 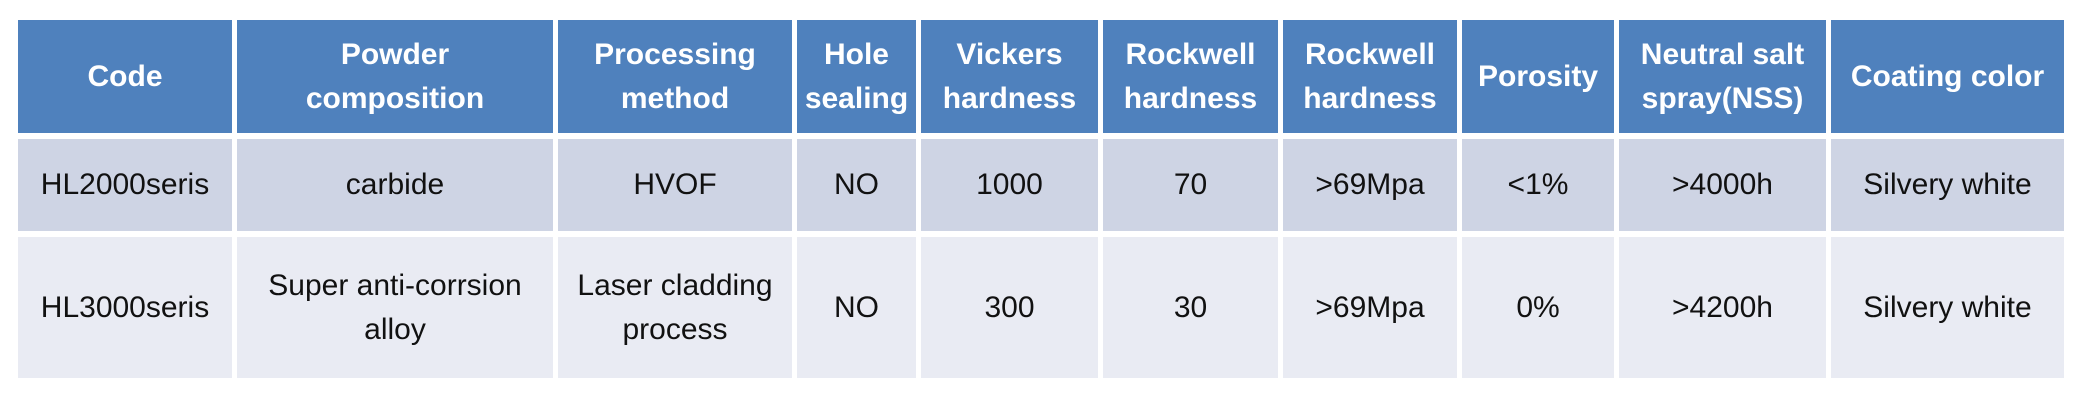 I want to click on column-header-processing-method: Processing method, so click(x=675, y=76).